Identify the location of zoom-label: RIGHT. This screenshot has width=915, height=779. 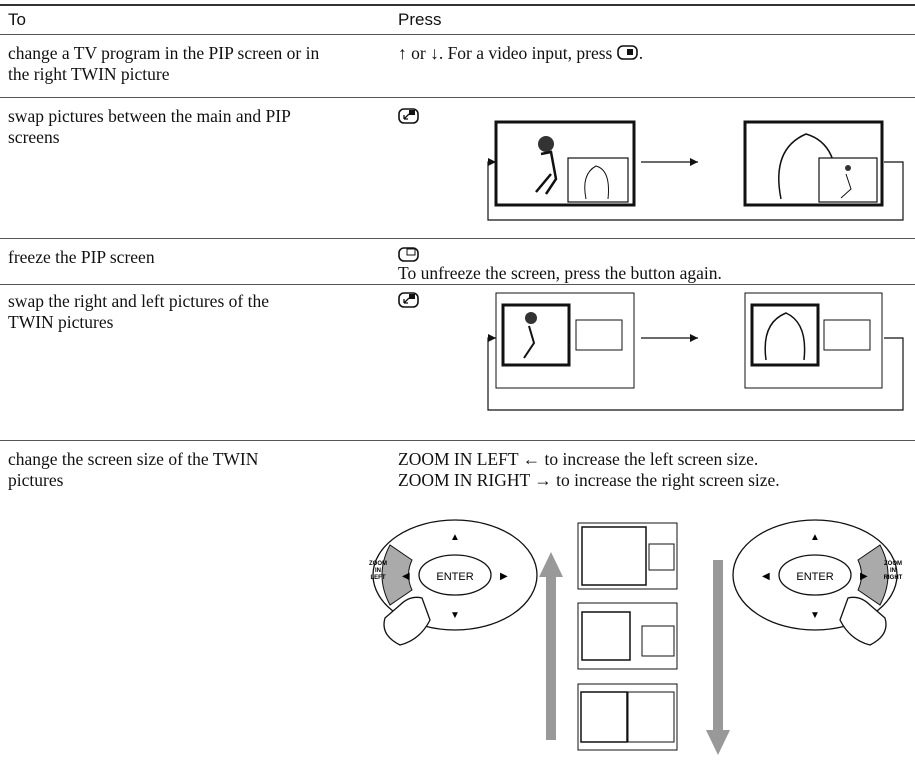
(893, 578).